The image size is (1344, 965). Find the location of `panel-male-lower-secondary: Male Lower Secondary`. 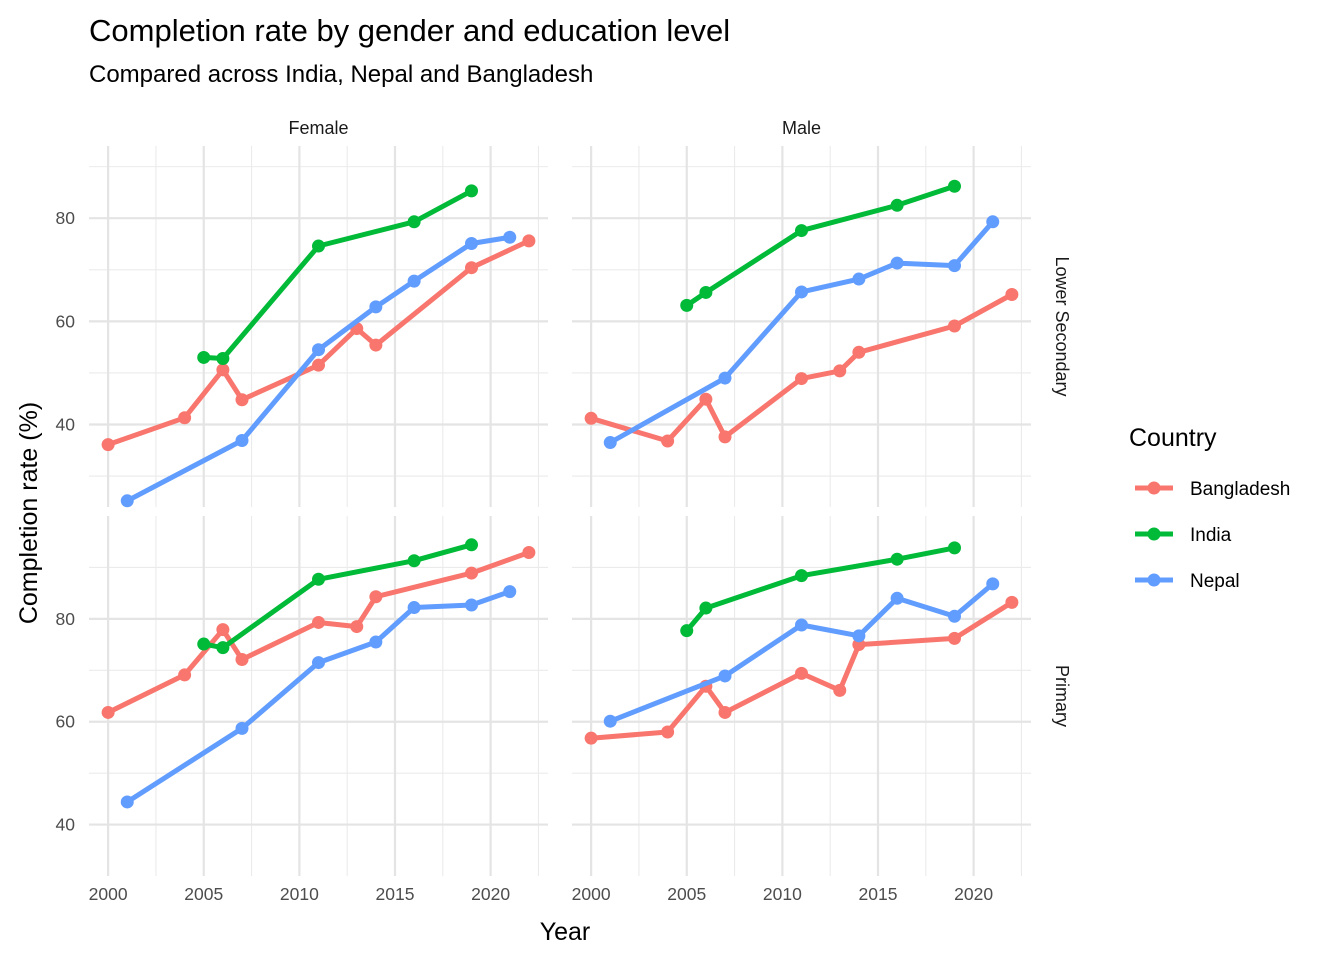

panel-male-lower-secondary: Male Lower Secondary is located at coordinates (822, 312).